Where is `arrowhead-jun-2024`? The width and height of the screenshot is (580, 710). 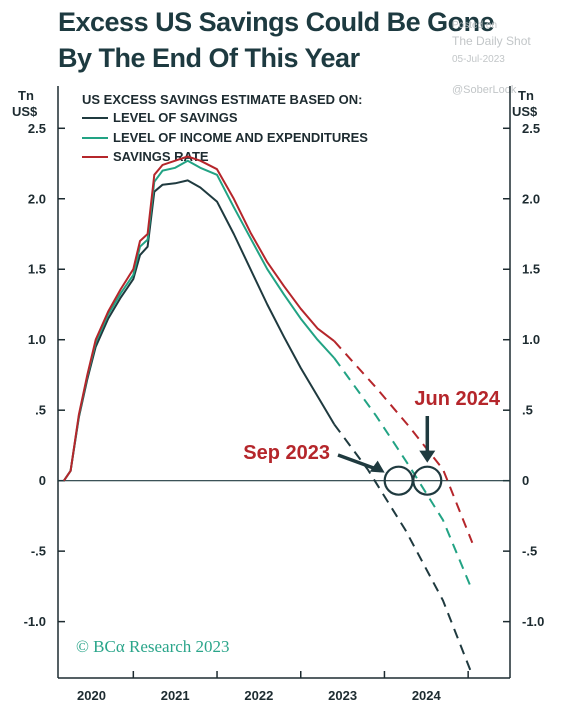
arrowhead-jun-2024 is located at coordinates (427, 456).